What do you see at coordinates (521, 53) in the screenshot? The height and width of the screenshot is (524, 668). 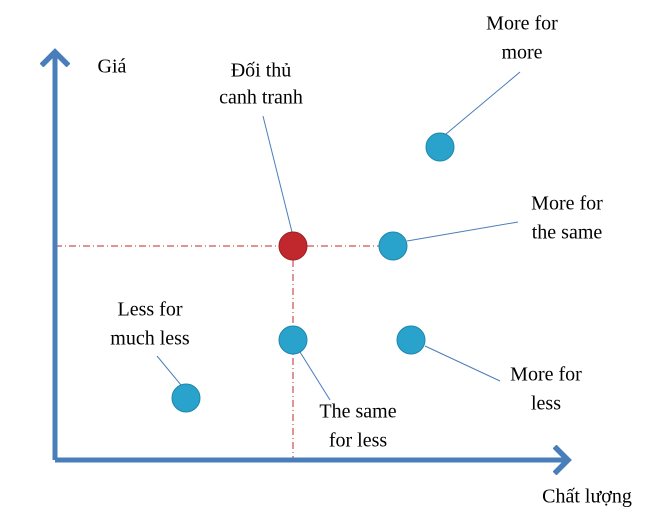 I see `node-label: more` at bounding box center [521, 53].